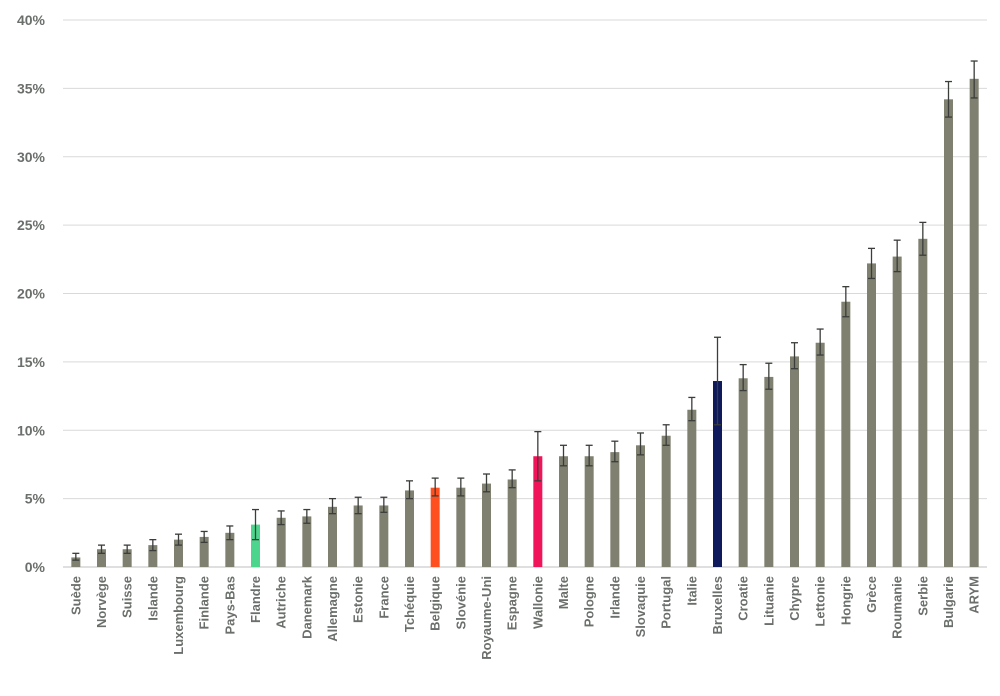 The width and height of the screenshot is (1000, 696). What do you see at coordinates (794, 461) in the screenshot?
I see `bar-chypre` at bounding box center [794, 461].